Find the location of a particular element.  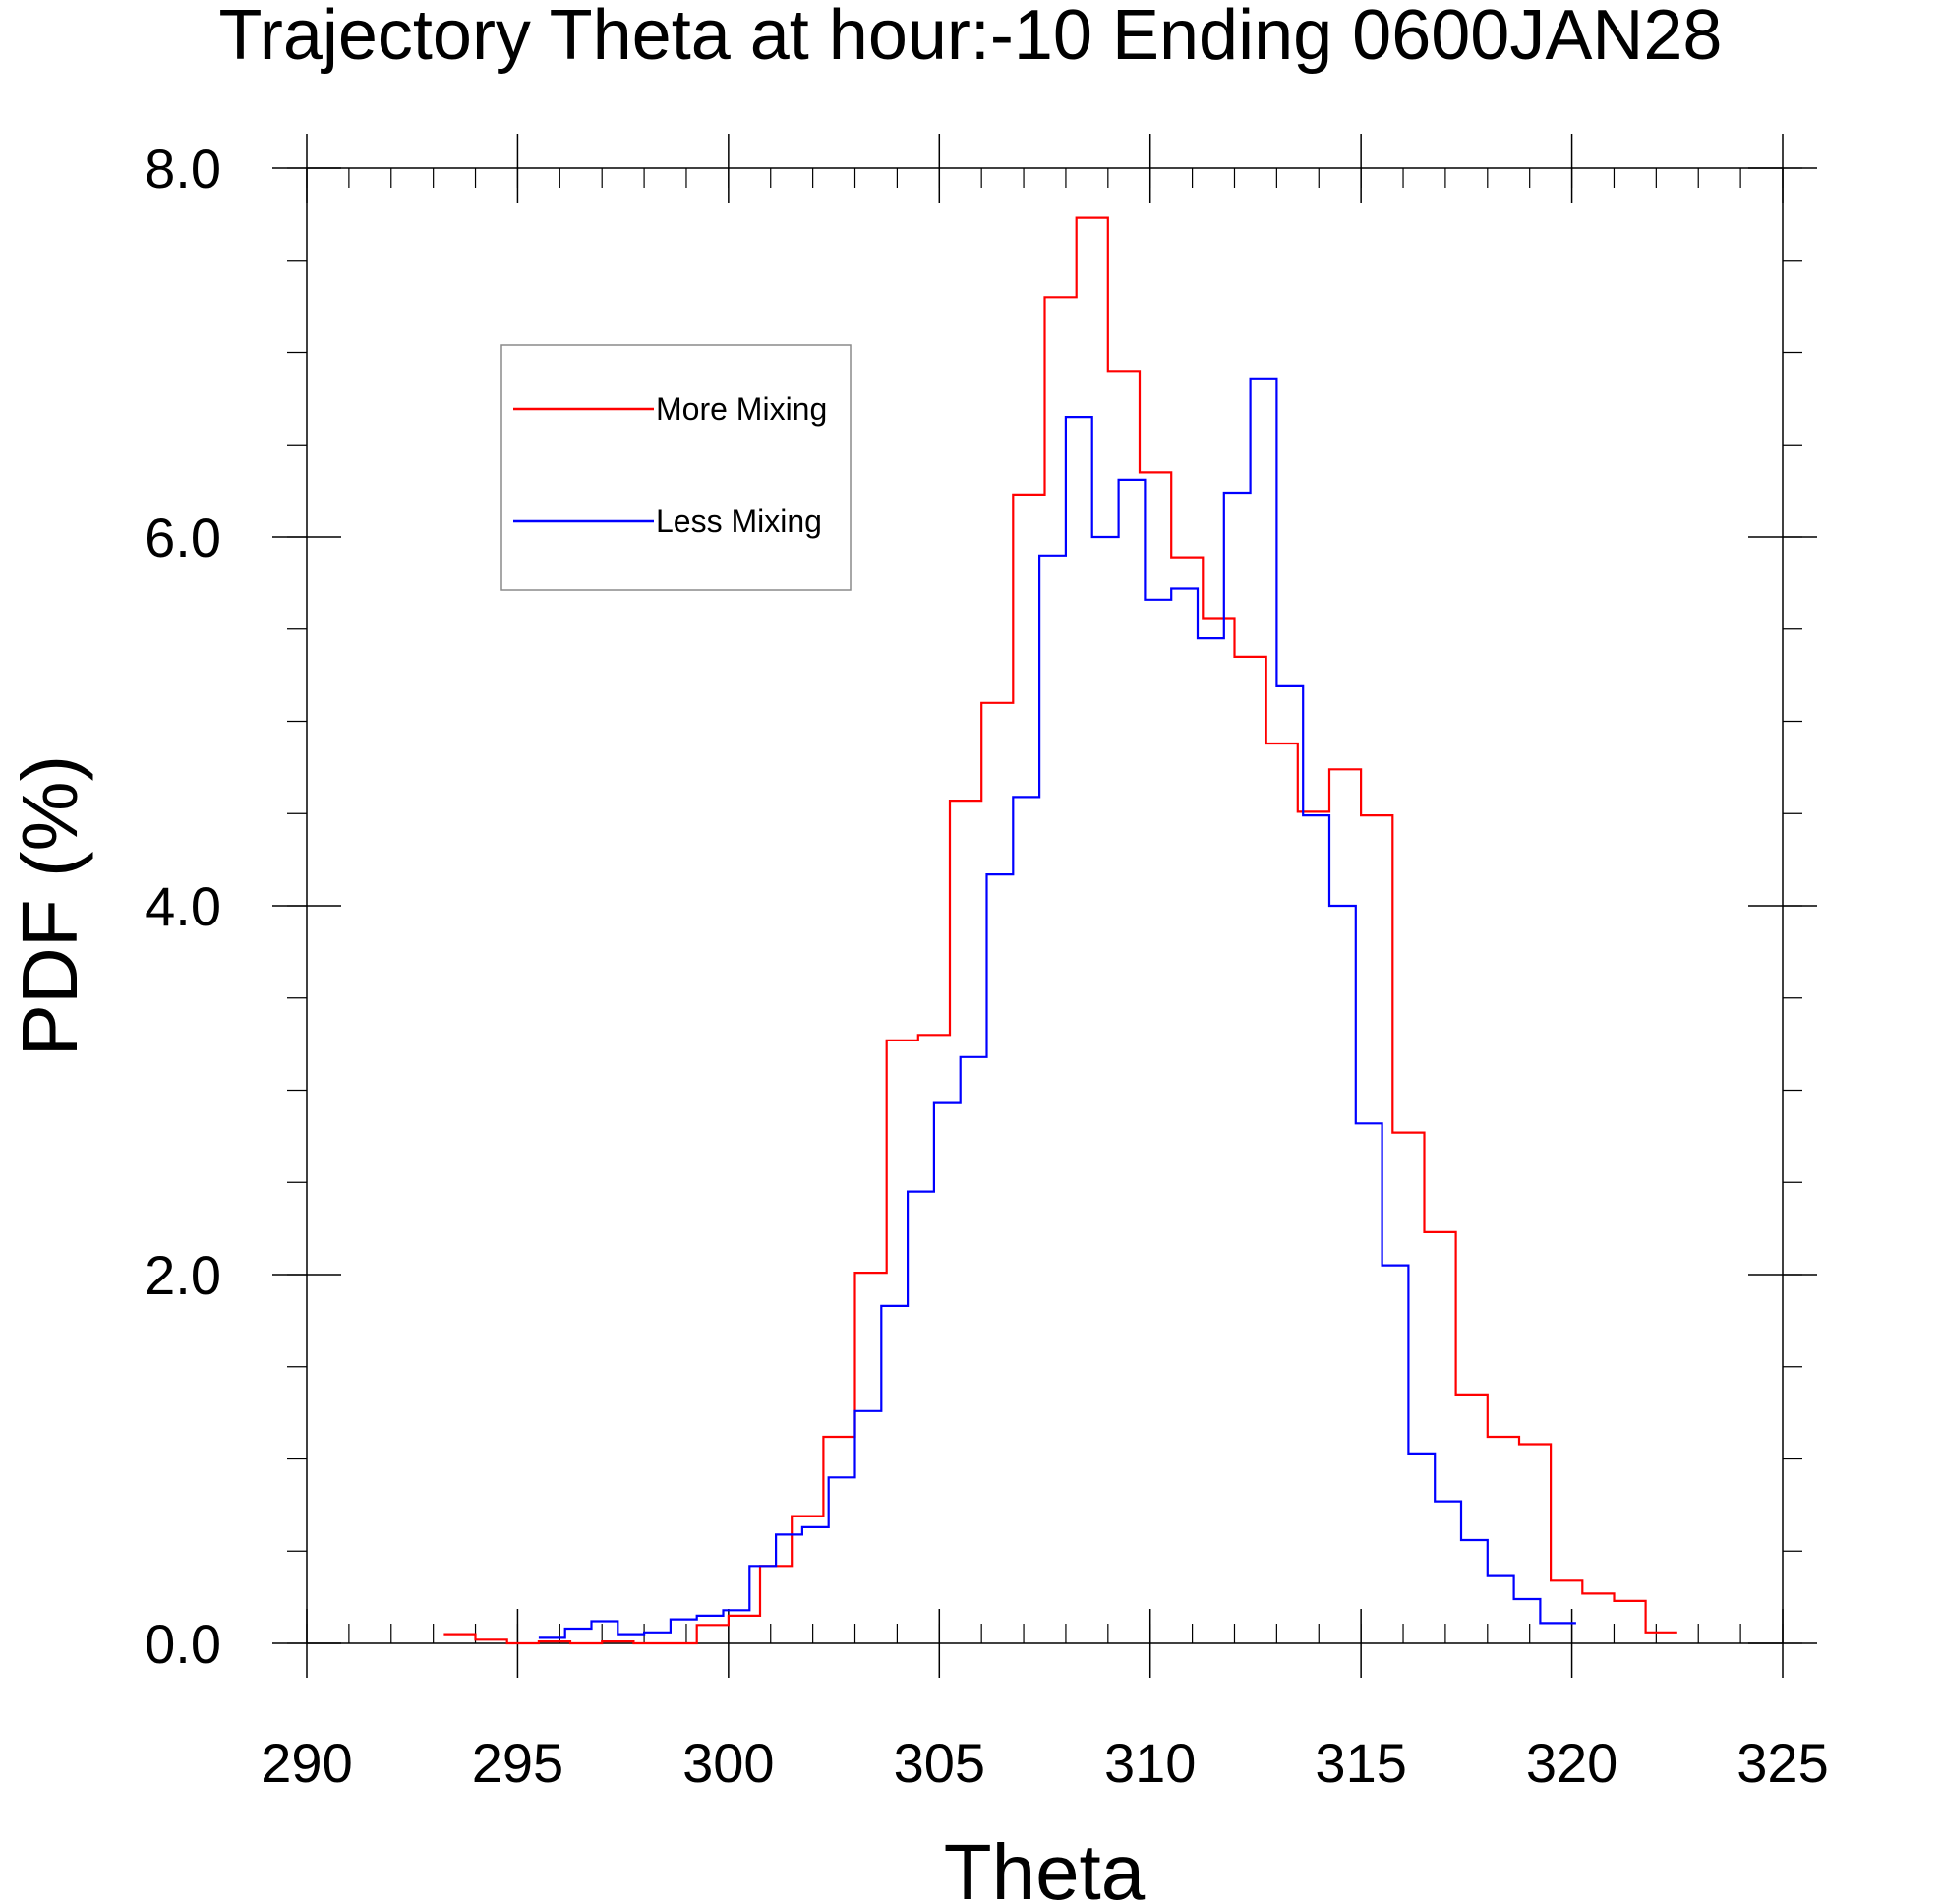

x-tick-label: 300 is located at coordinates (728, 1763).